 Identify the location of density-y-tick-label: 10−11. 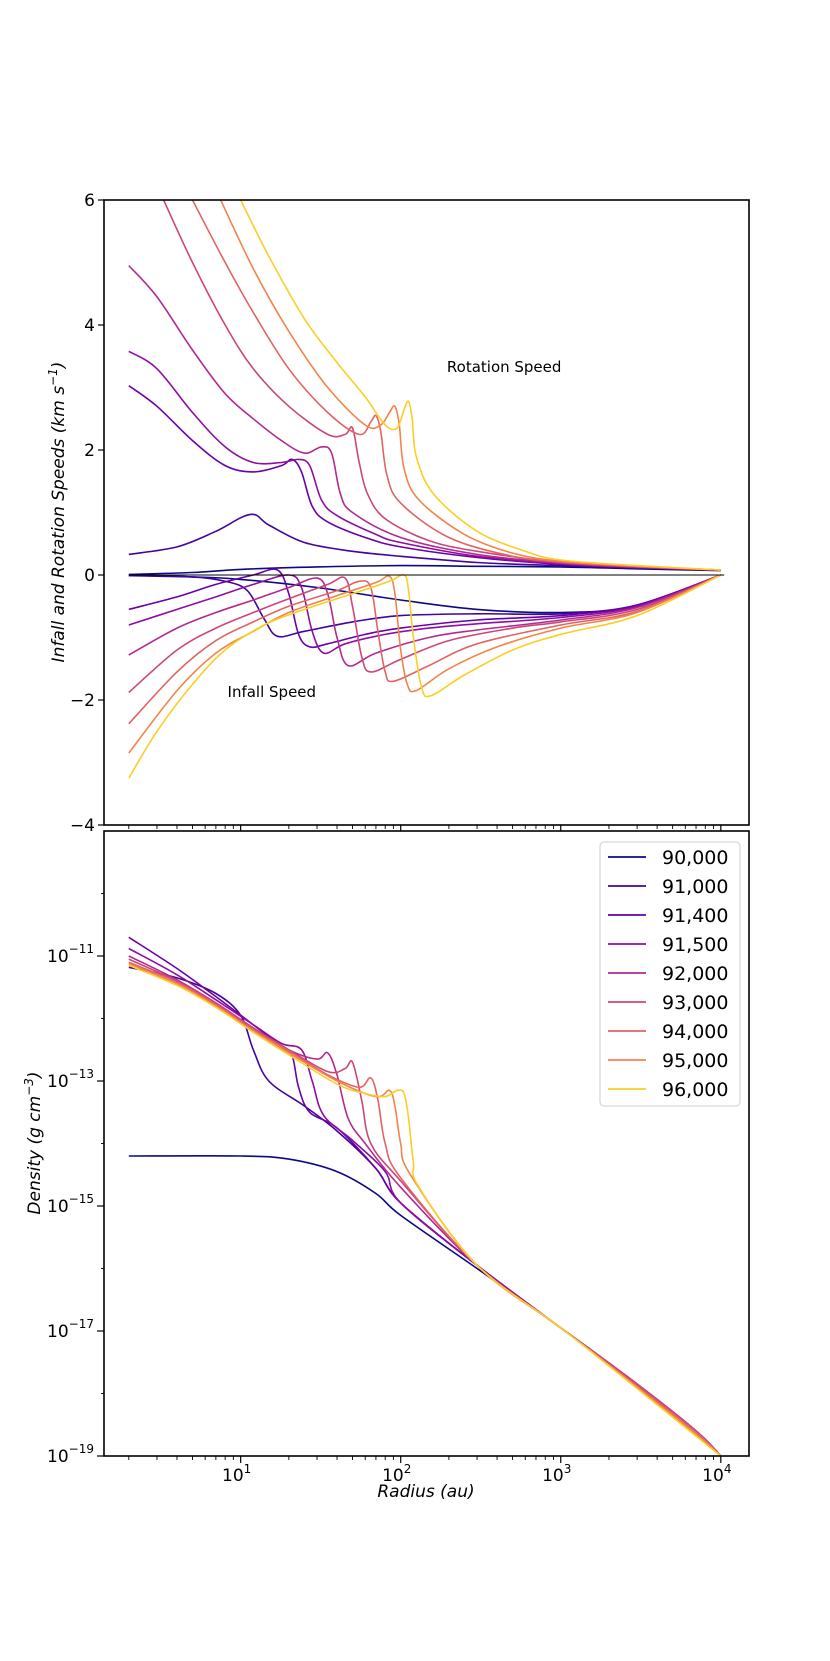
(70, 954).